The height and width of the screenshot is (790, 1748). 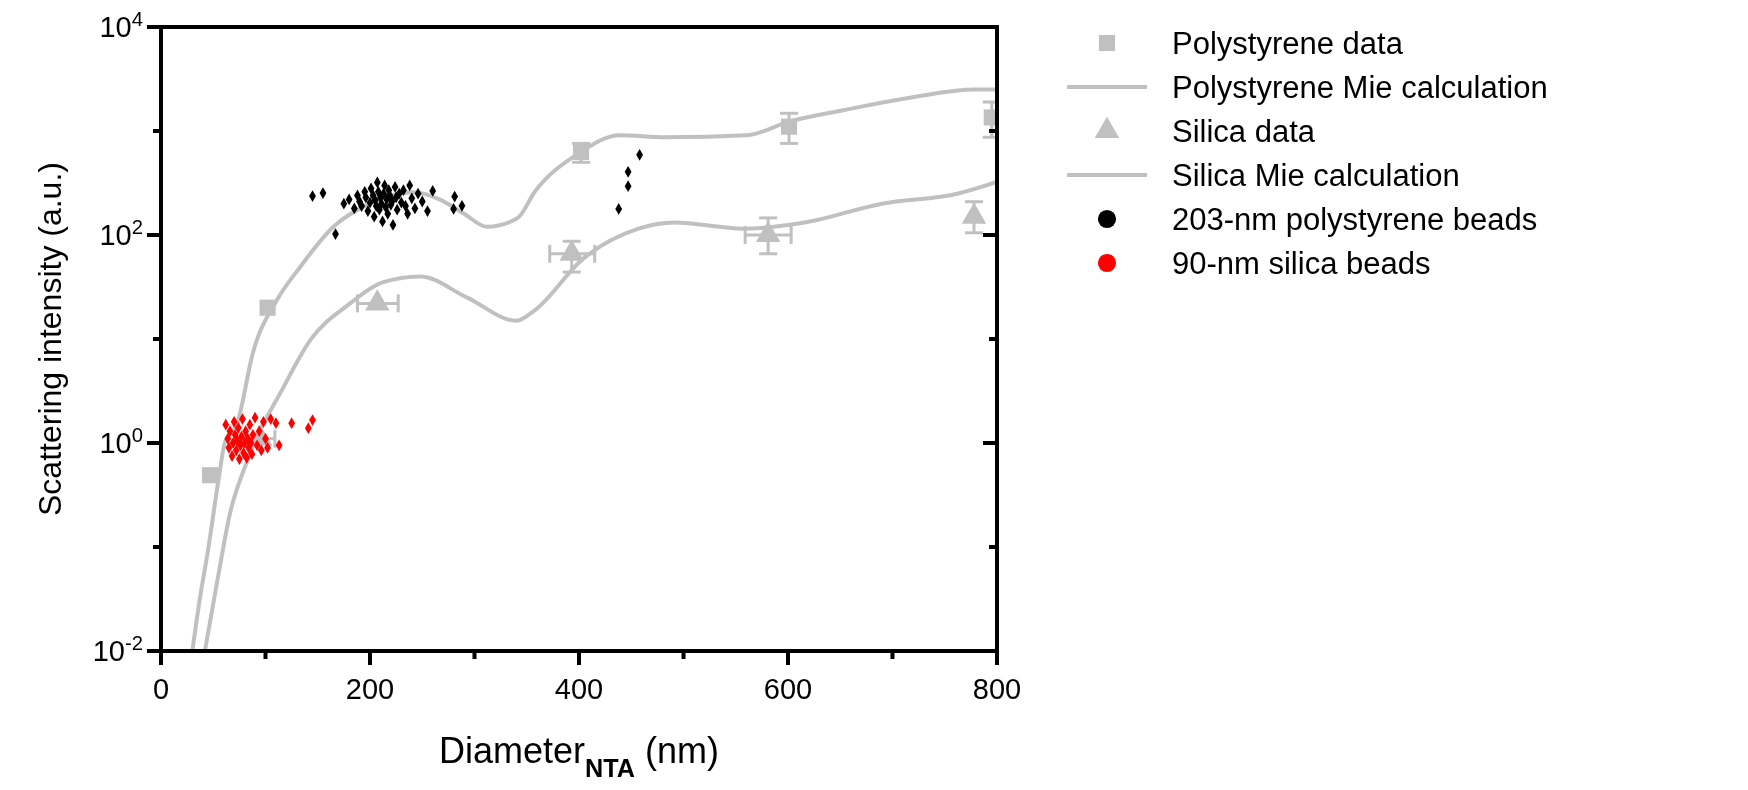 What do you see at coordinates (370, 689) in the screenshot?
I see `x-tick-label: 200` at bounding box center [370, 689].